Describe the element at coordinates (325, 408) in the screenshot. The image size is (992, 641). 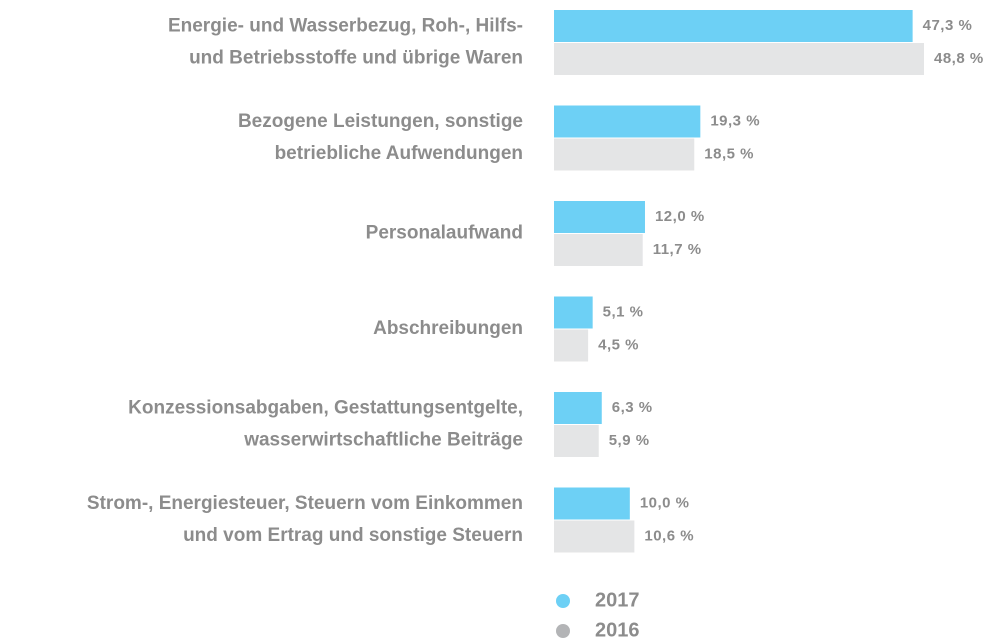
I see `category-label: Konzessionsabgaben, Gestattungsentgelte,` at that location.